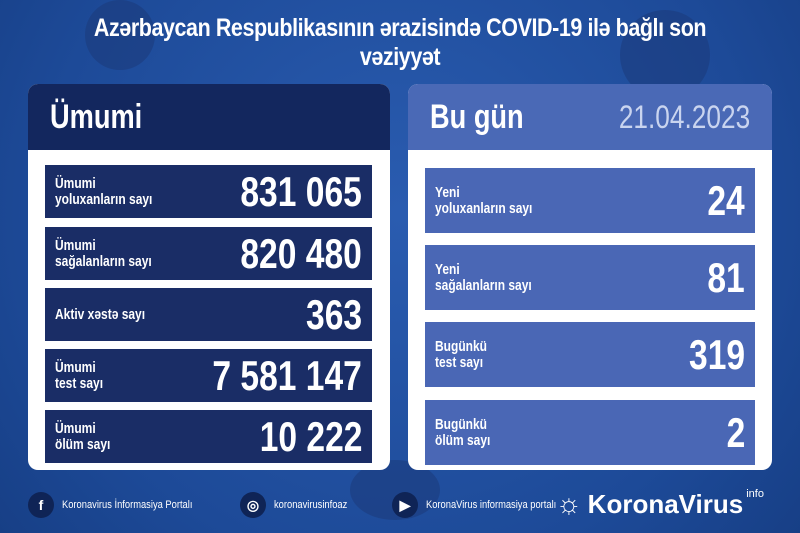 This screenshot has height=533, width=800. I want to click on stat-value: 81, so click(726, 277).